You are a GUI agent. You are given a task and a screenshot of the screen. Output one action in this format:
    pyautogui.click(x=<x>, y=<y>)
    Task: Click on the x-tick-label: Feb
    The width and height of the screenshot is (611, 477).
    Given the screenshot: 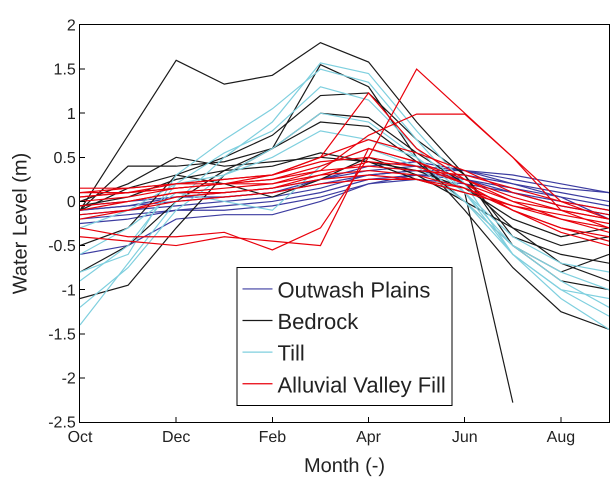 What is the action you would take?
    pyautogui.click(x=272, y=437)
    